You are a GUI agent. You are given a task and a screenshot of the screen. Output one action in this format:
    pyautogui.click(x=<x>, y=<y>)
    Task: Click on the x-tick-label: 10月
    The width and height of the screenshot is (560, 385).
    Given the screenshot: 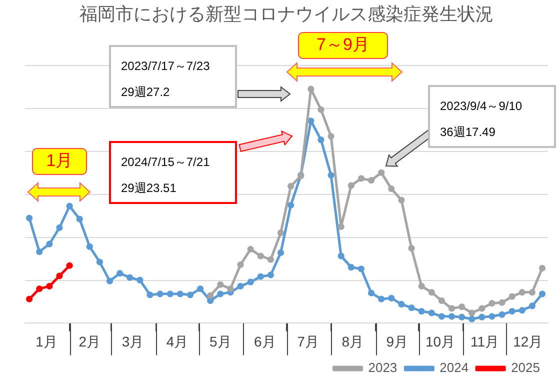 What is the action you would take?
    pyautogui.click(x=440, y=341)
    